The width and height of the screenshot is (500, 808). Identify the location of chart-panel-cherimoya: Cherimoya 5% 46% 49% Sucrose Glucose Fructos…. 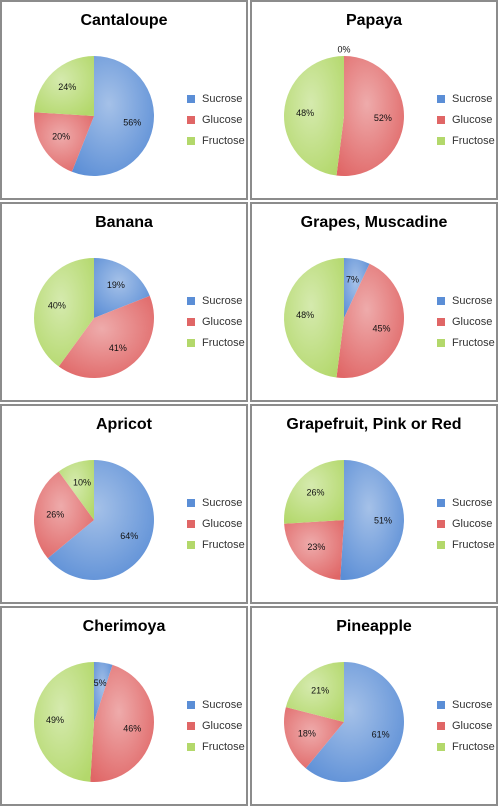
(124, 706).